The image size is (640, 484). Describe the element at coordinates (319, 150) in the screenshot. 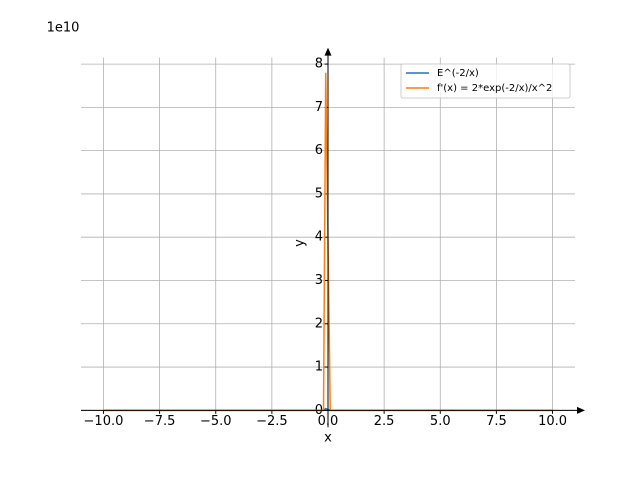

I see `y-tick-label: 6` at that location.